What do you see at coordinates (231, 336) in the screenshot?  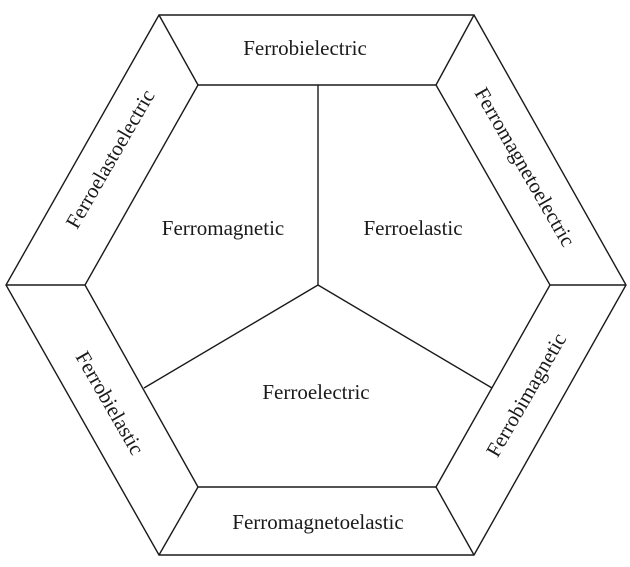 I see `inner-divider-left` at bounding box center [231, 336].